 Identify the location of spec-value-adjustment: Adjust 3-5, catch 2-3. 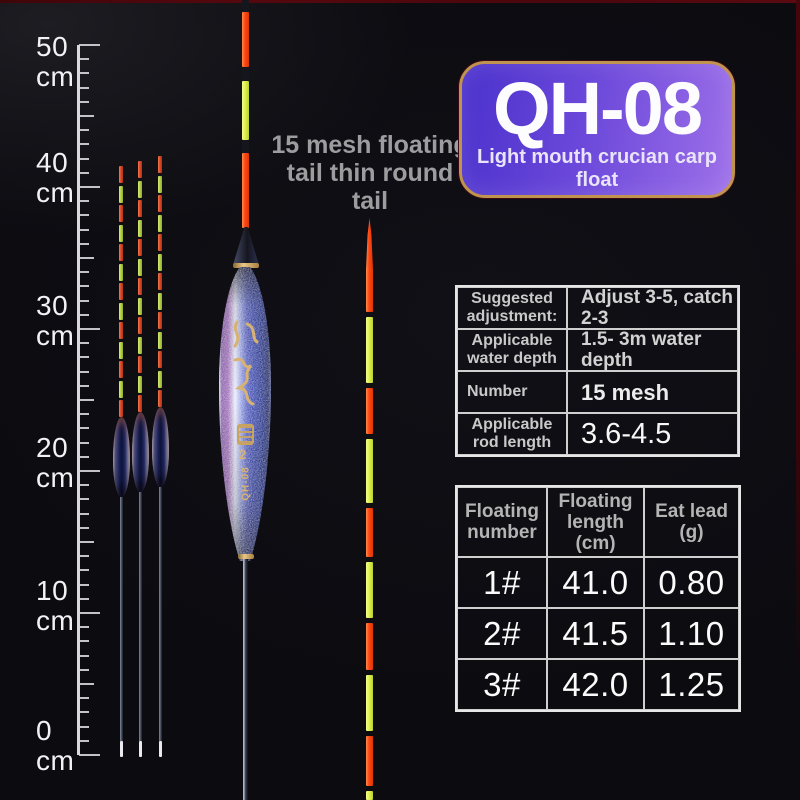
(652, 308).